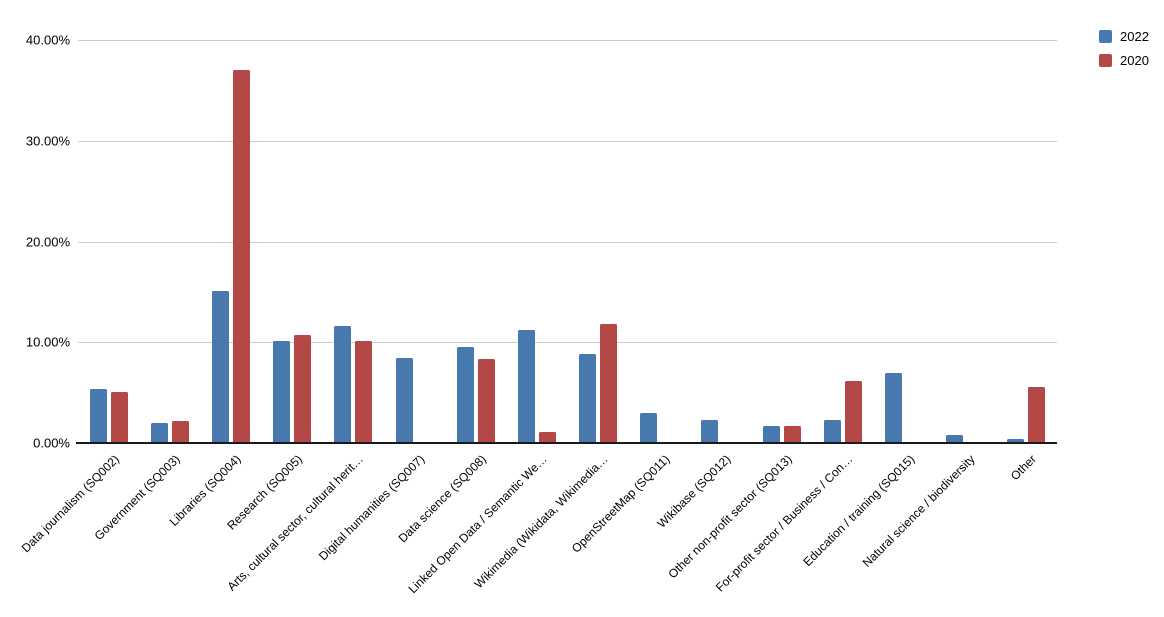 The width and height of the screenshot is (1164, 617). Describe the element at coordinates (1105, 36) in the screenshot. I see `legend-swatch-2022` at that location.